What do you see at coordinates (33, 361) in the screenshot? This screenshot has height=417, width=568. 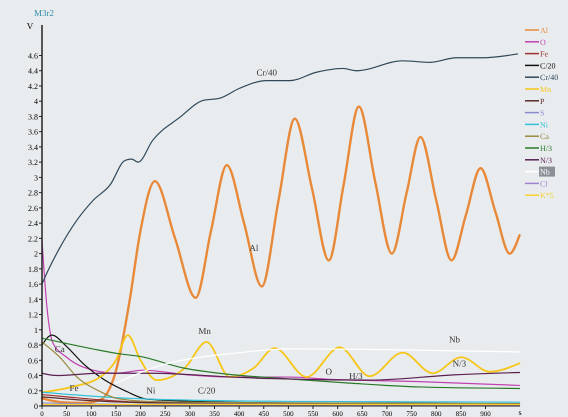 I see `y-tick-label: 0.6` at bounding box center [33, 361].